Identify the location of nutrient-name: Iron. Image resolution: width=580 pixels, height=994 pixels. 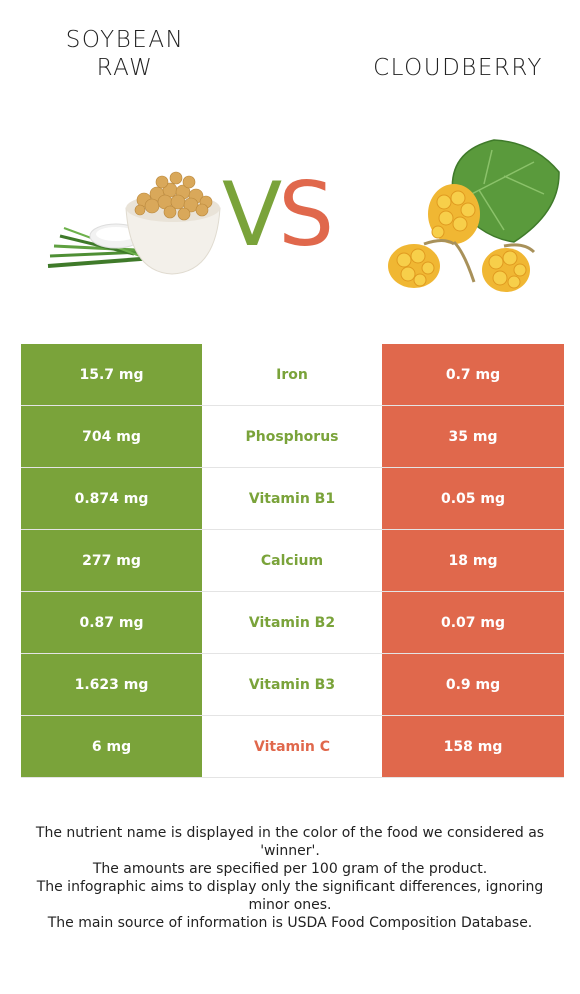
(292, 375).